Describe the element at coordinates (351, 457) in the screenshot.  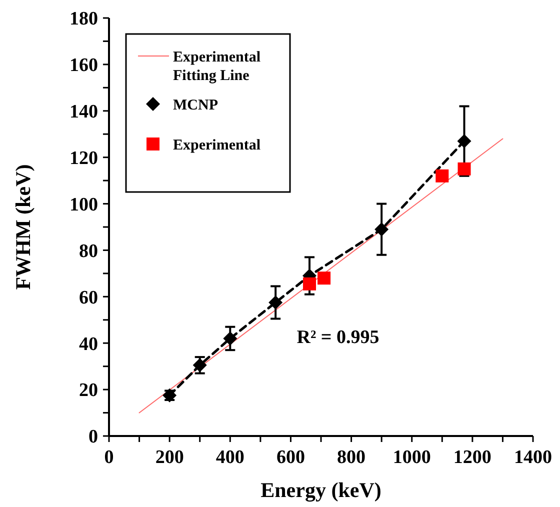
I see `x-tick-label: 800` at that location.